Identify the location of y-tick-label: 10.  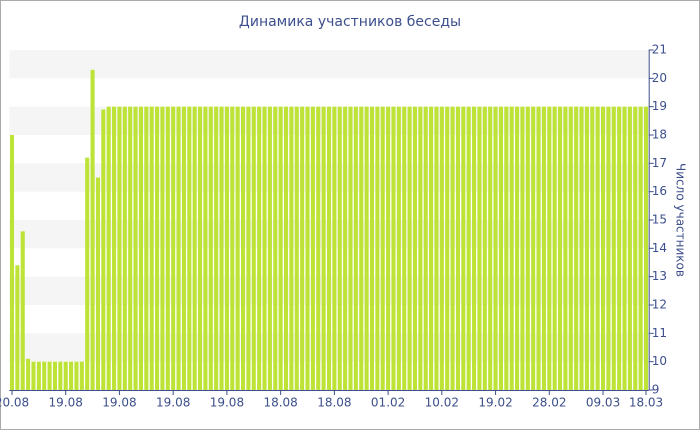
(659, 361).